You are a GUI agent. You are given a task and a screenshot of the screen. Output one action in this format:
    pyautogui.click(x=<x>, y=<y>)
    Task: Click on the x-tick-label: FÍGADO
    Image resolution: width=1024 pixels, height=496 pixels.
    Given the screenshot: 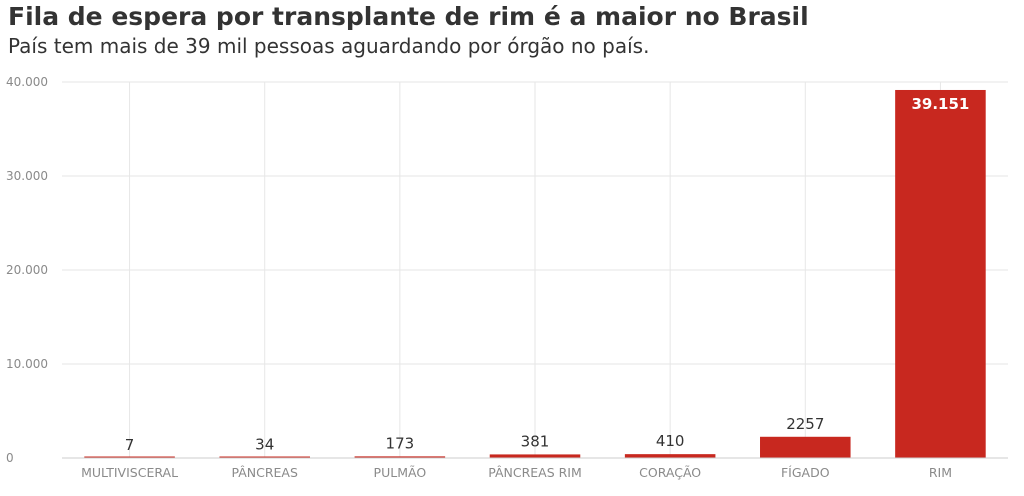 What is the action you would take?
    pyautogui.click(x=805, y=472)
    